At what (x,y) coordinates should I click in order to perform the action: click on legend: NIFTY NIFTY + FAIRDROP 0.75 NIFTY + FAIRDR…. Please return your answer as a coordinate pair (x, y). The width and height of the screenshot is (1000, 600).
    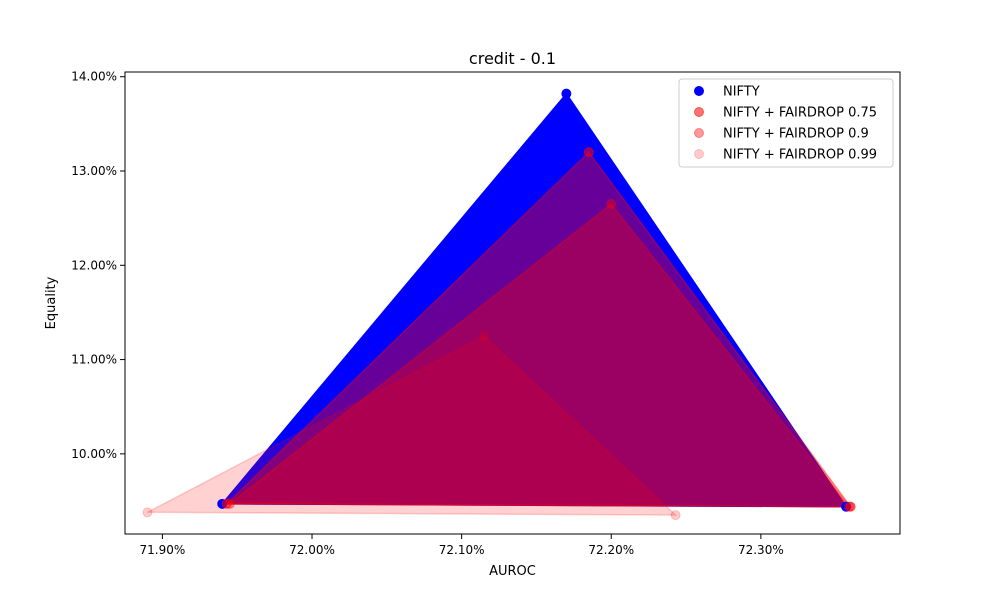
    Looking at the image, I should click on (786, 123).